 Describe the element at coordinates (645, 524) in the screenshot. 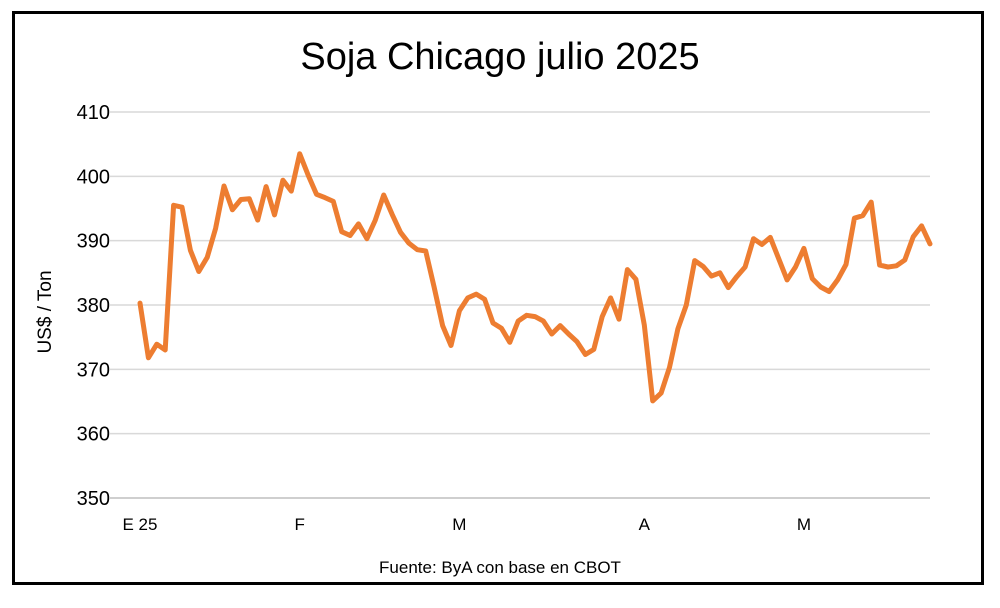

I see `x-tick-label: A` at that location.